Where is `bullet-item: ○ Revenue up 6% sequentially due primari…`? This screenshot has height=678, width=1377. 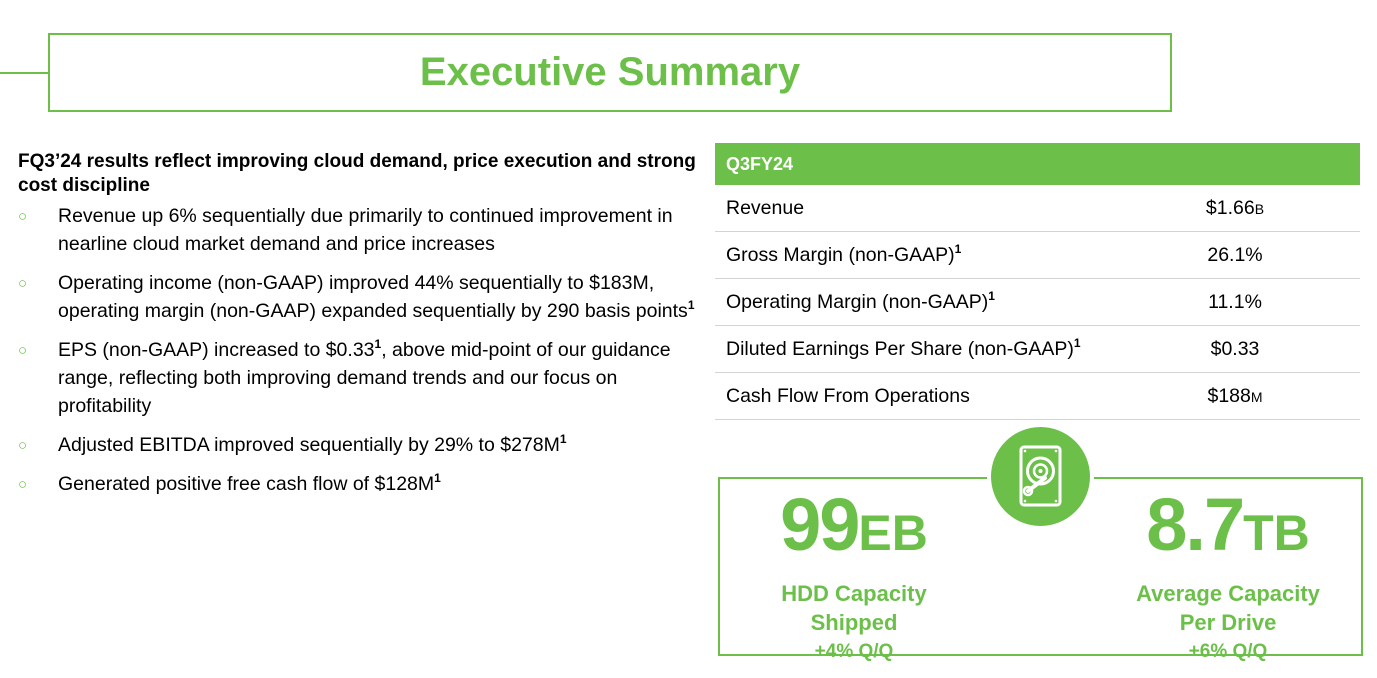
bullet-item: ○ Revenue up 6% sequentially due primari… is located at coordinates (358, 230).